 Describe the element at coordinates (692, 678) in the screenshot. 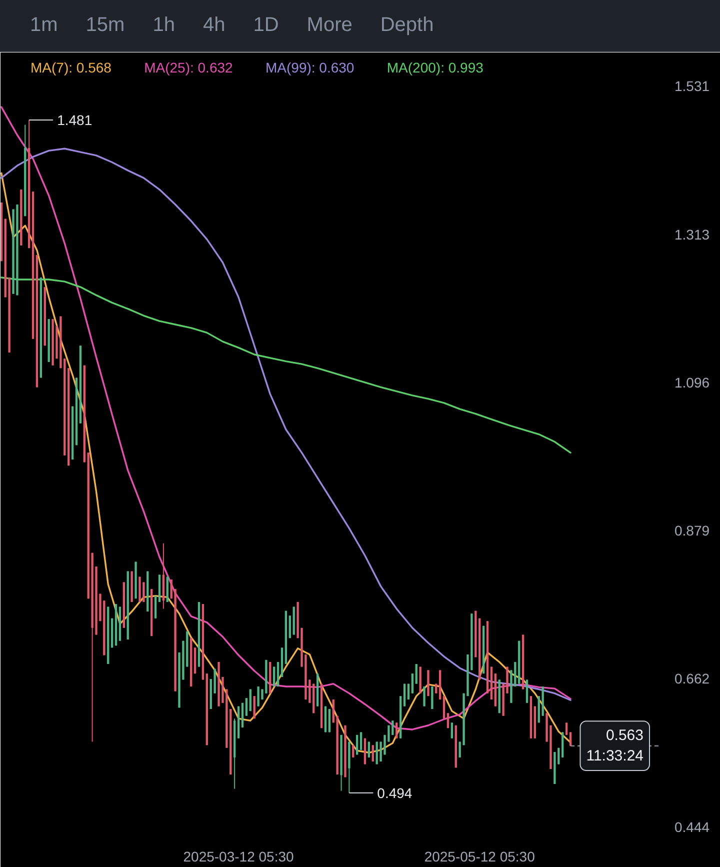

I see `y-tick-label: 0.662` at that location.